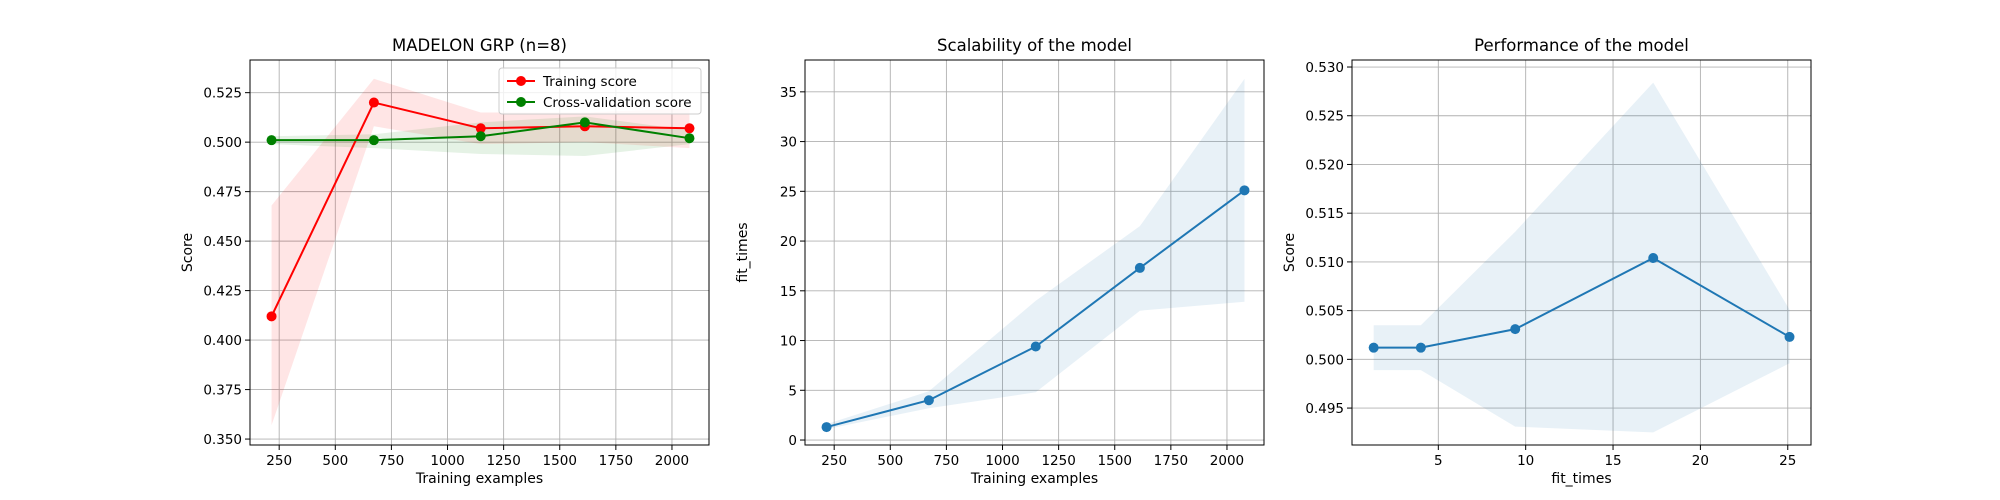  Describe the element at coordinates (222, 292) in the screenshot. I see `y-tick-label: 0.425` at that location.